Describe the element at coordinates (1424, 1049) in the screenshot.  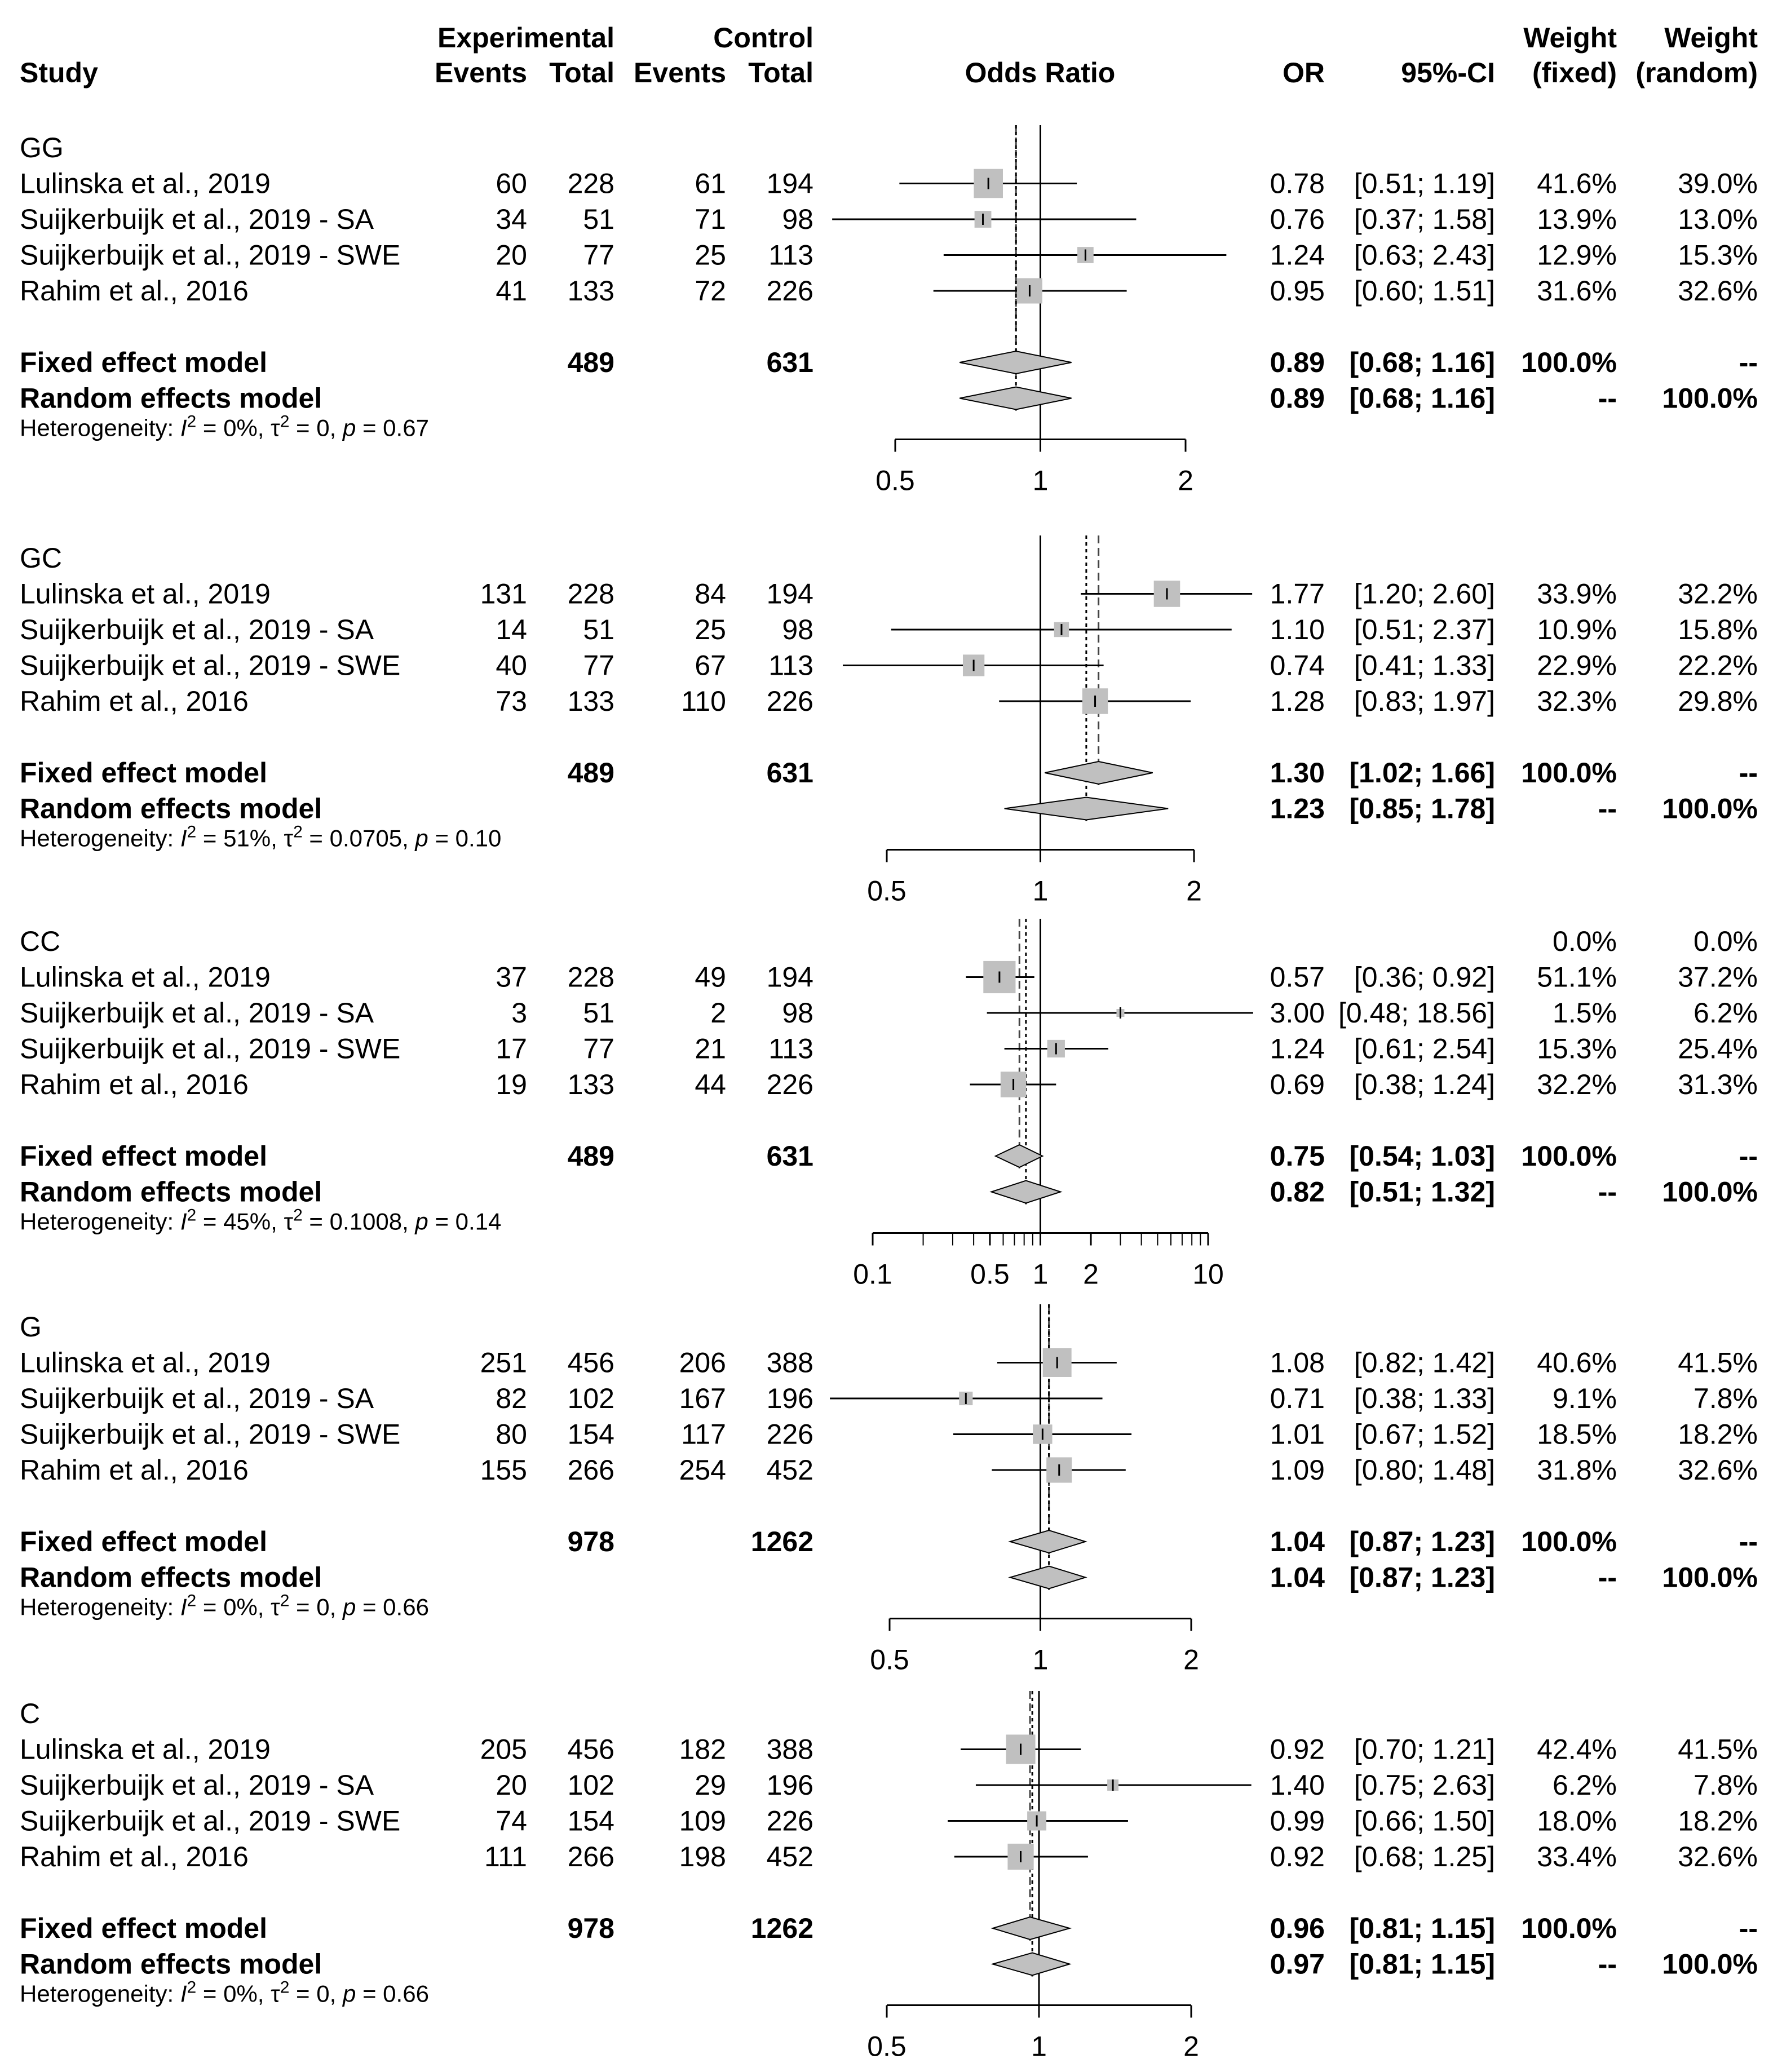
I see `ci-value: [0.61; 2.54]` at that location.